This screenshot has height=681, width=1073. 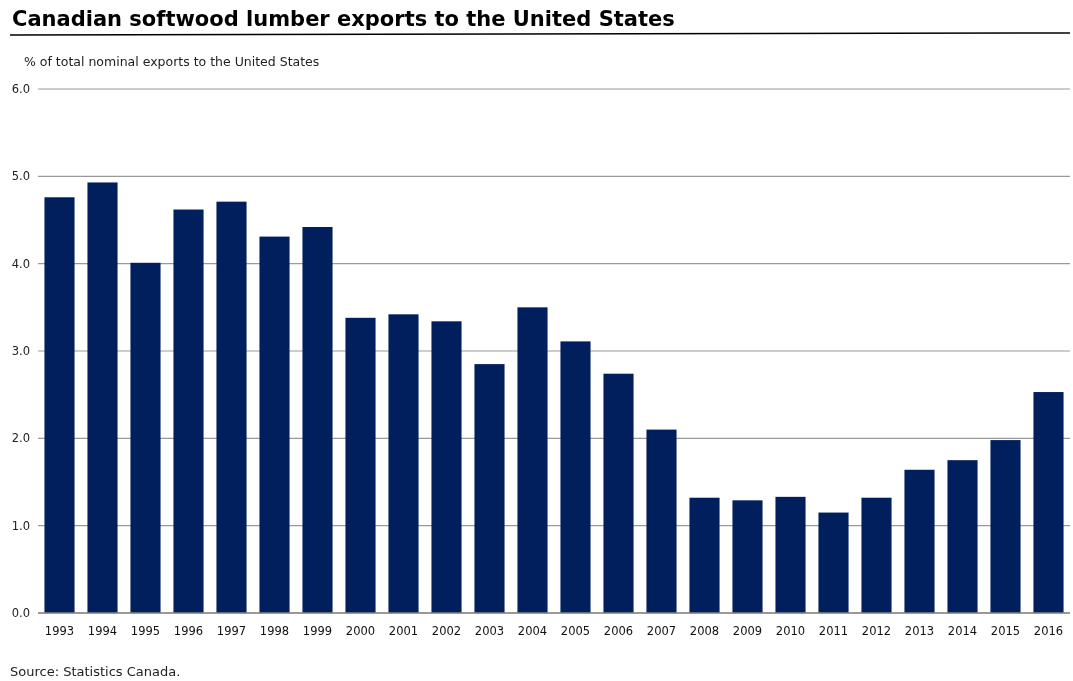 What do you see at coordinates (20, 176) in the screenshot?
I see `y-tick-label: 5.0` at bounding box center [20, 176].